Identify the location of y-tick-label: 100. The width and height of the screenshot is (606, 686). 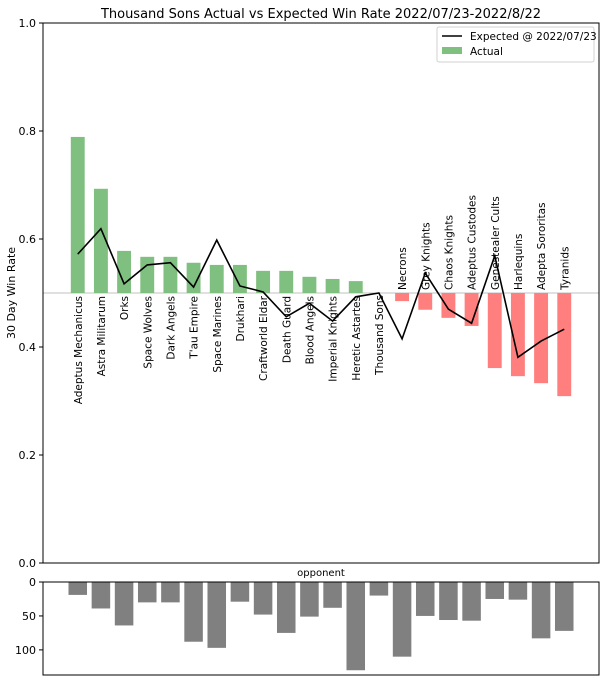
(25, 650).